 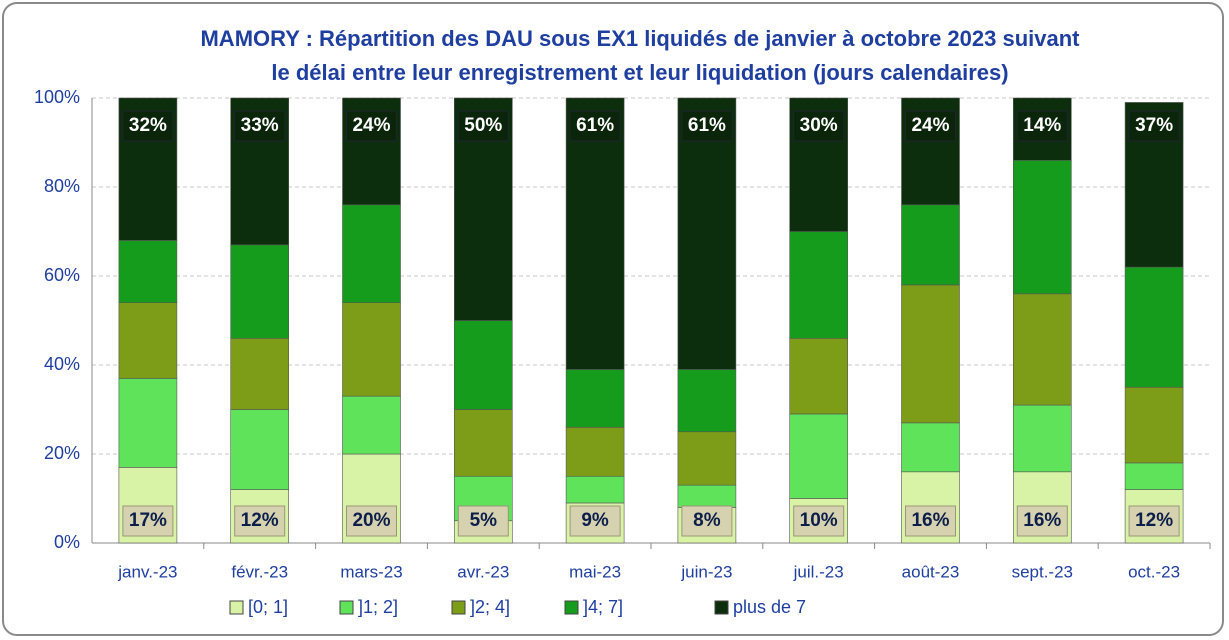 What do you see at coordinates (62, 453) in the screenshot?
I see `y-tick-label: 20%` at bounding box center [62, 453].